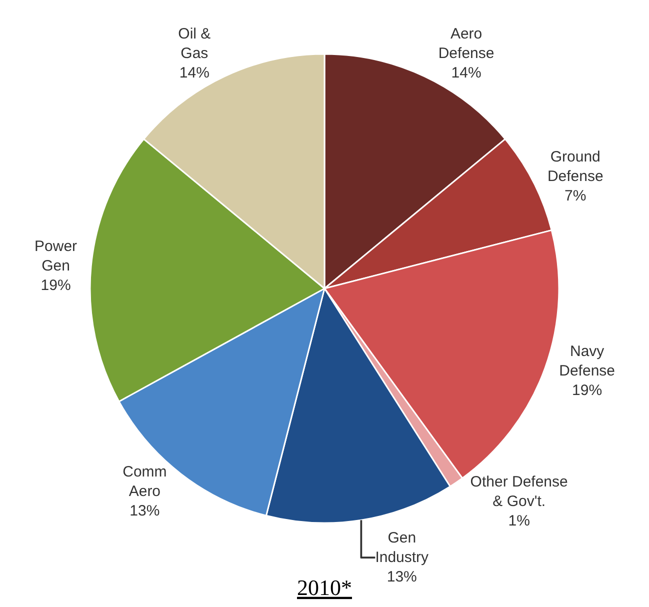 The height and width of the screenshot is (607, 649). Describe the element at coordinates (144, 481) in the screenshot. I see `slice-label: Comm Aero` at that location.